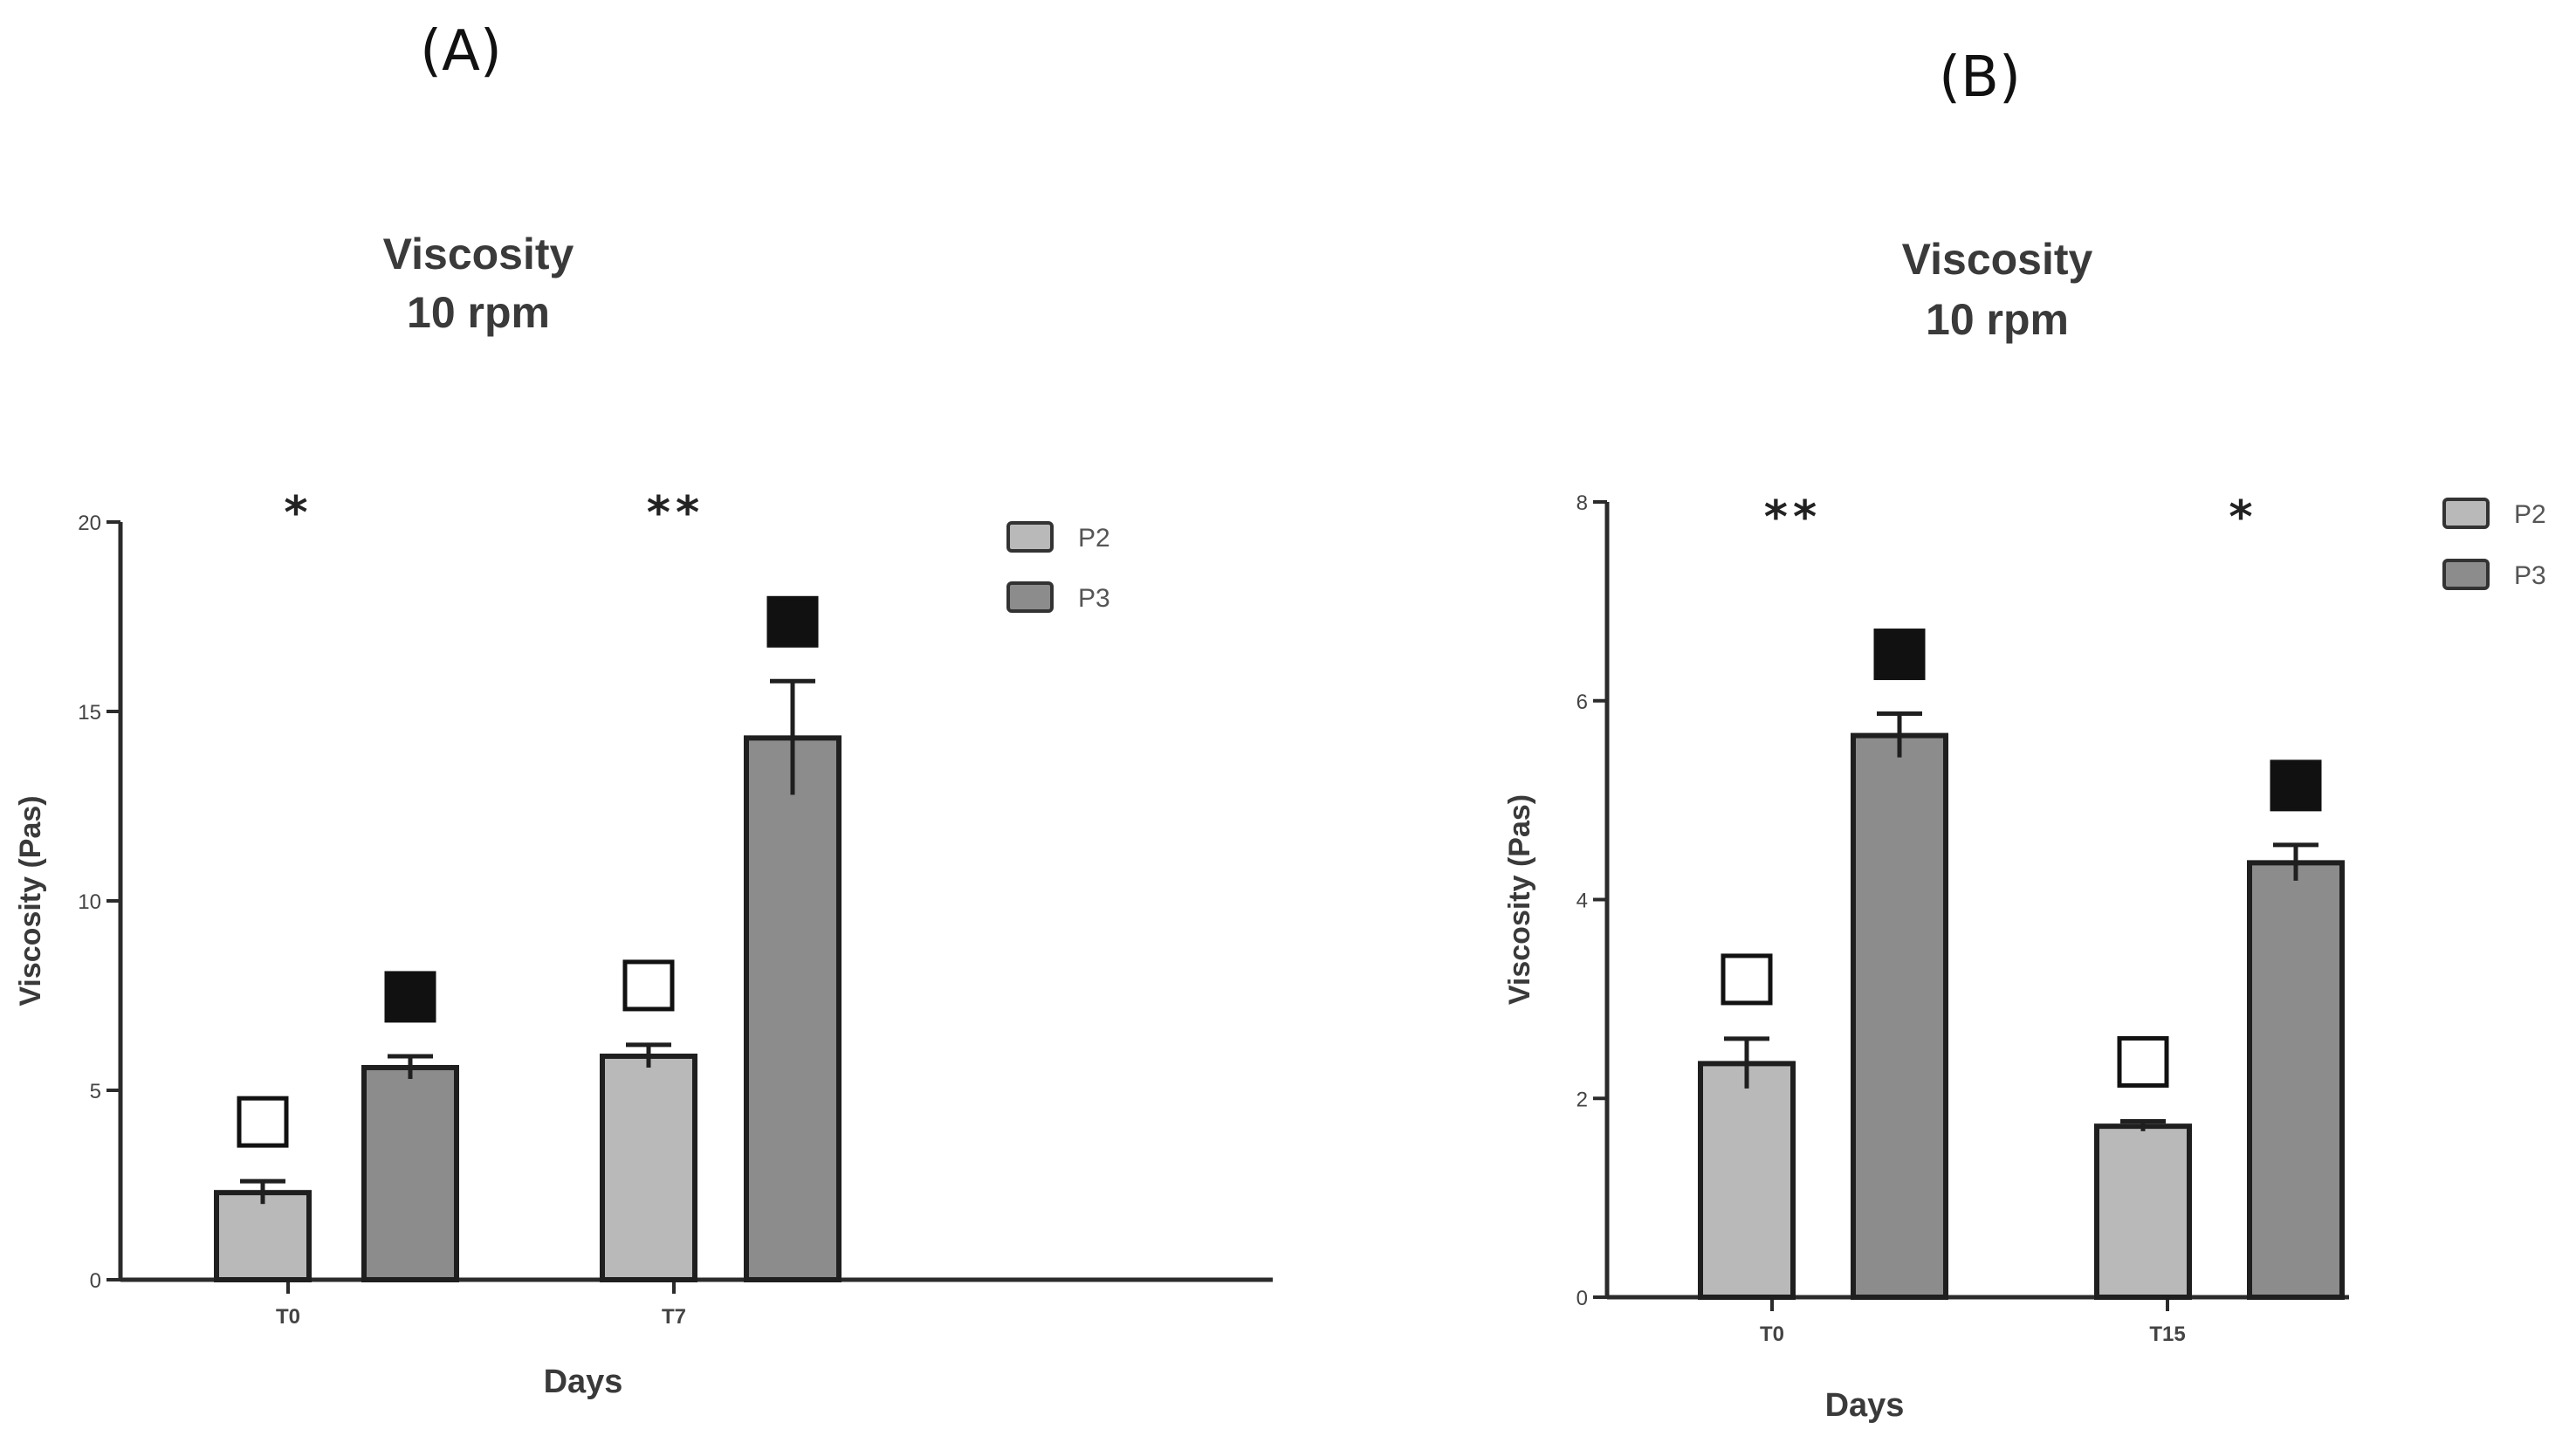 This screenshot has width=2576, height=1436. Describe the element at coordinates (649, 1168) in the screenshot. I see `bar-p2-t7` at that location.